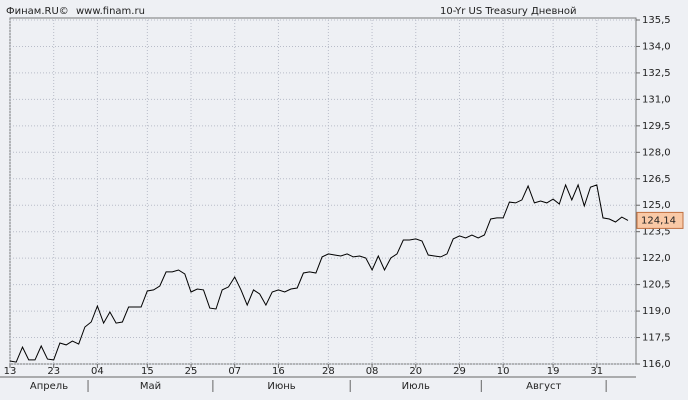 This screenshot has height=400, width=688. Describe the element at coordinates (656, 258) in the screenshot. I see `y-tick-label: 122,0` at that location.